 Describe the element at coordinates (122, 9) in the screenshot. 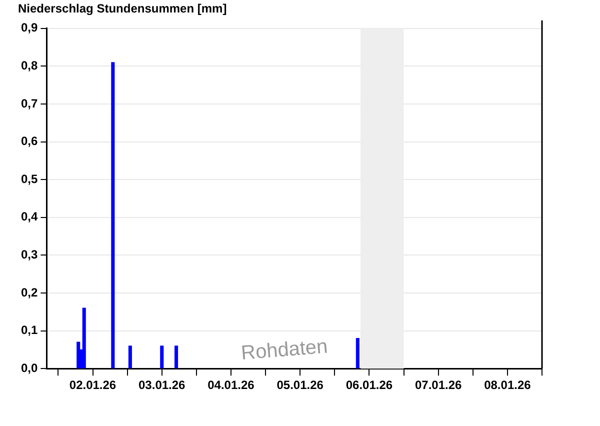

I see `chart-title: Niederschlag Stundensummen [mm]` at that location.